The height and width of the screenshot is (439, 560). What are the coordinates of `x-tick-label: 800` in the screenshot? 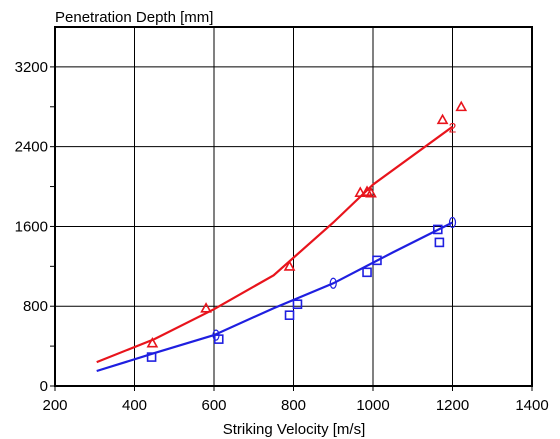 It's located at (293, 405).